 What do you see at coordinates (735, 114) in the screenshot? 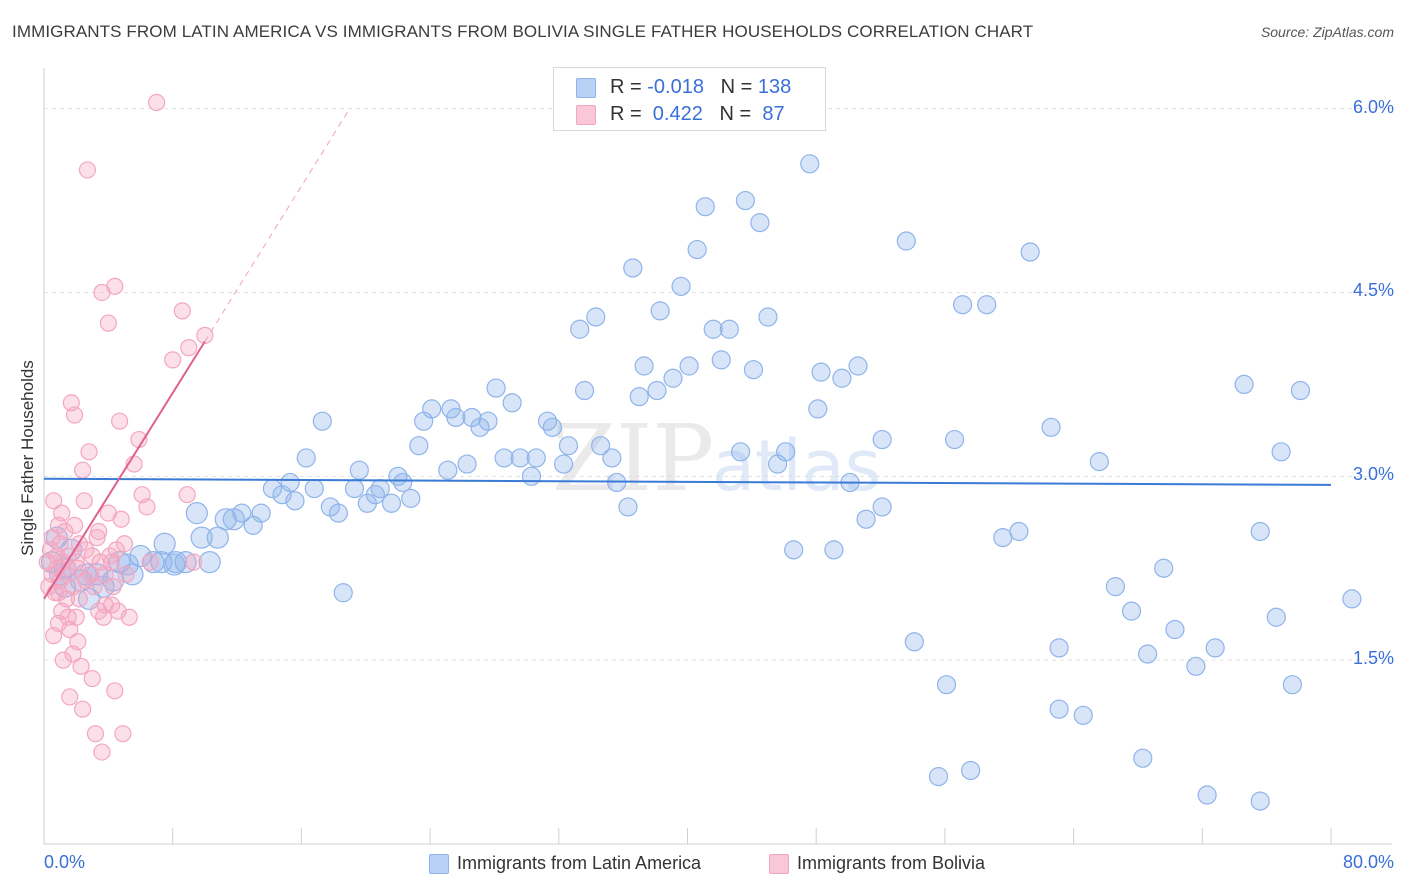
I see `n-label: N =` at bounding box center [735, 114].